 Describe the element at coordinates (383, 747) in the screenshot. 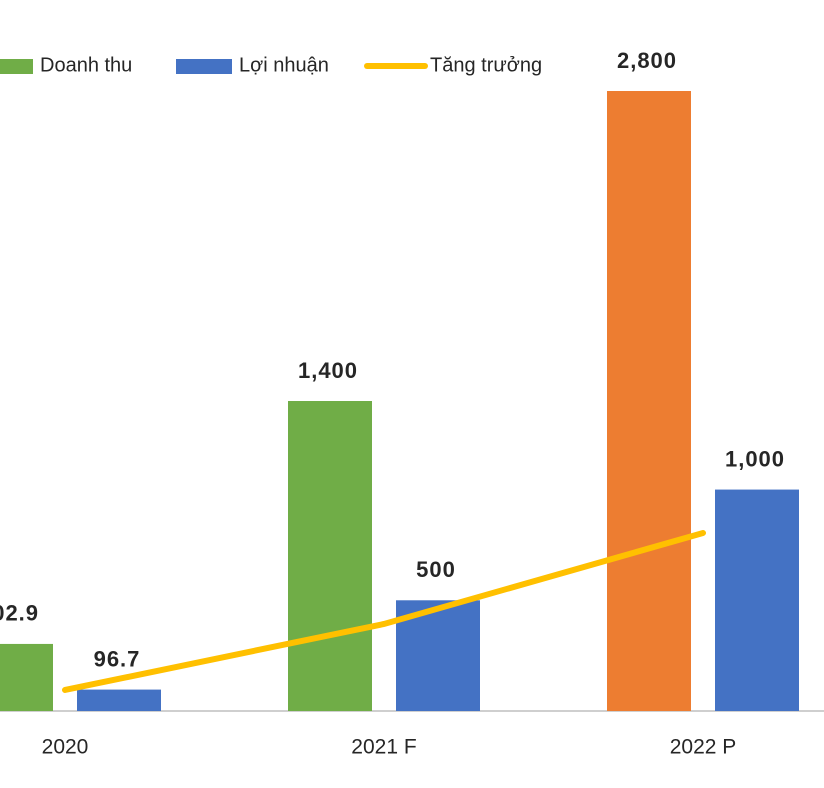

I see `x-tick-label: 2021 F` at that location.